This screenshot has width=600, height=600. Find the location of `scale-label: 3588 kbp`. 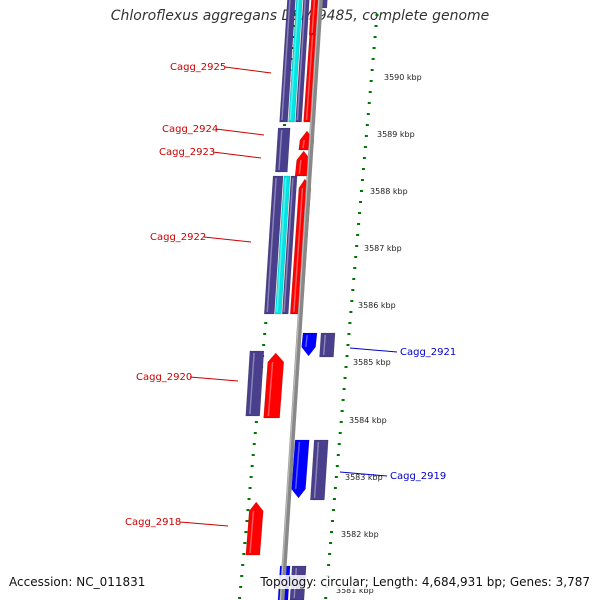

scale-label: 3588 kbp is located at coordinates (389, 191).